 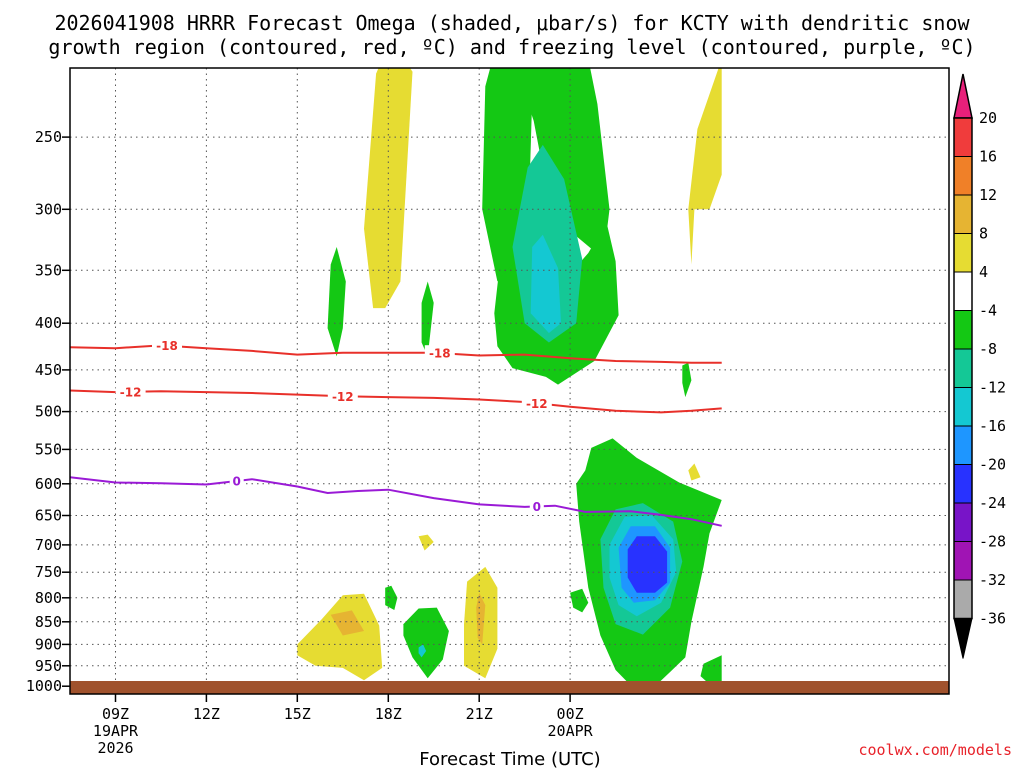 I want to click on contour-label-1-1: -12, so click(x=343, y=397).